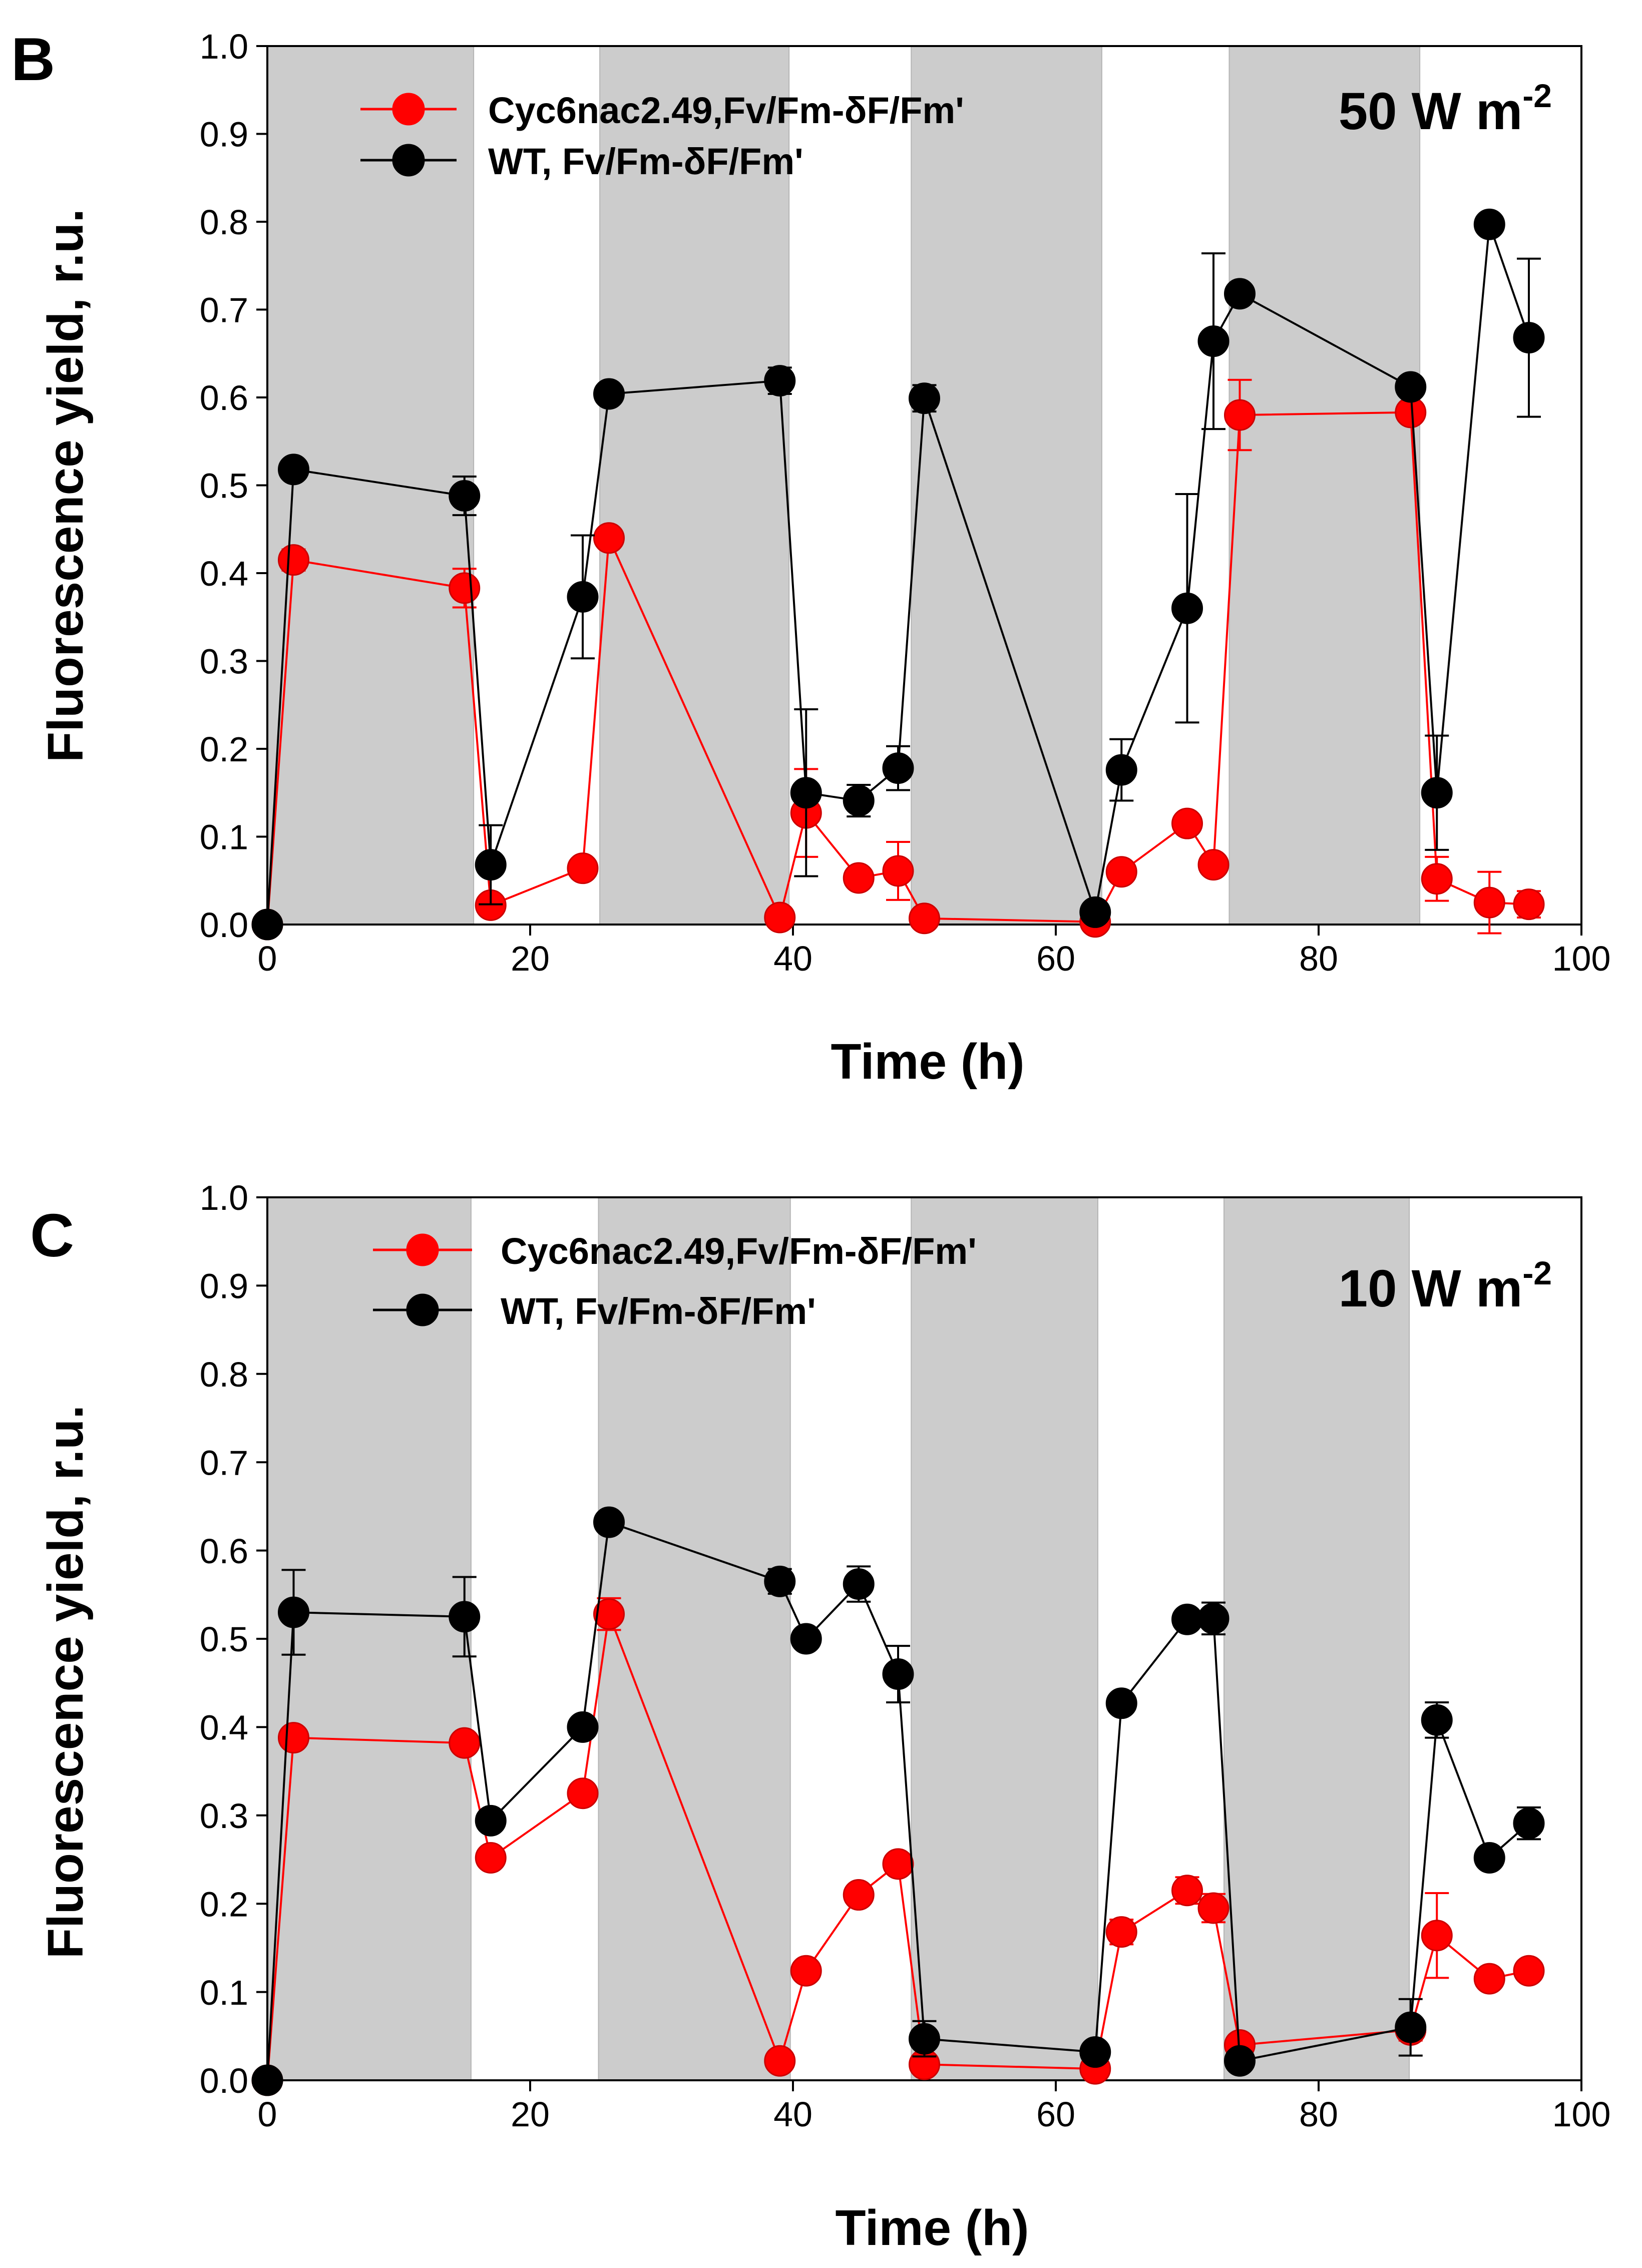 This screenshot has width=1642, height=2268. What do you see at coordinates (224, 925) in the screenshot?
I see `y-tick-label: 0.0` at bounding box center [224, 925].